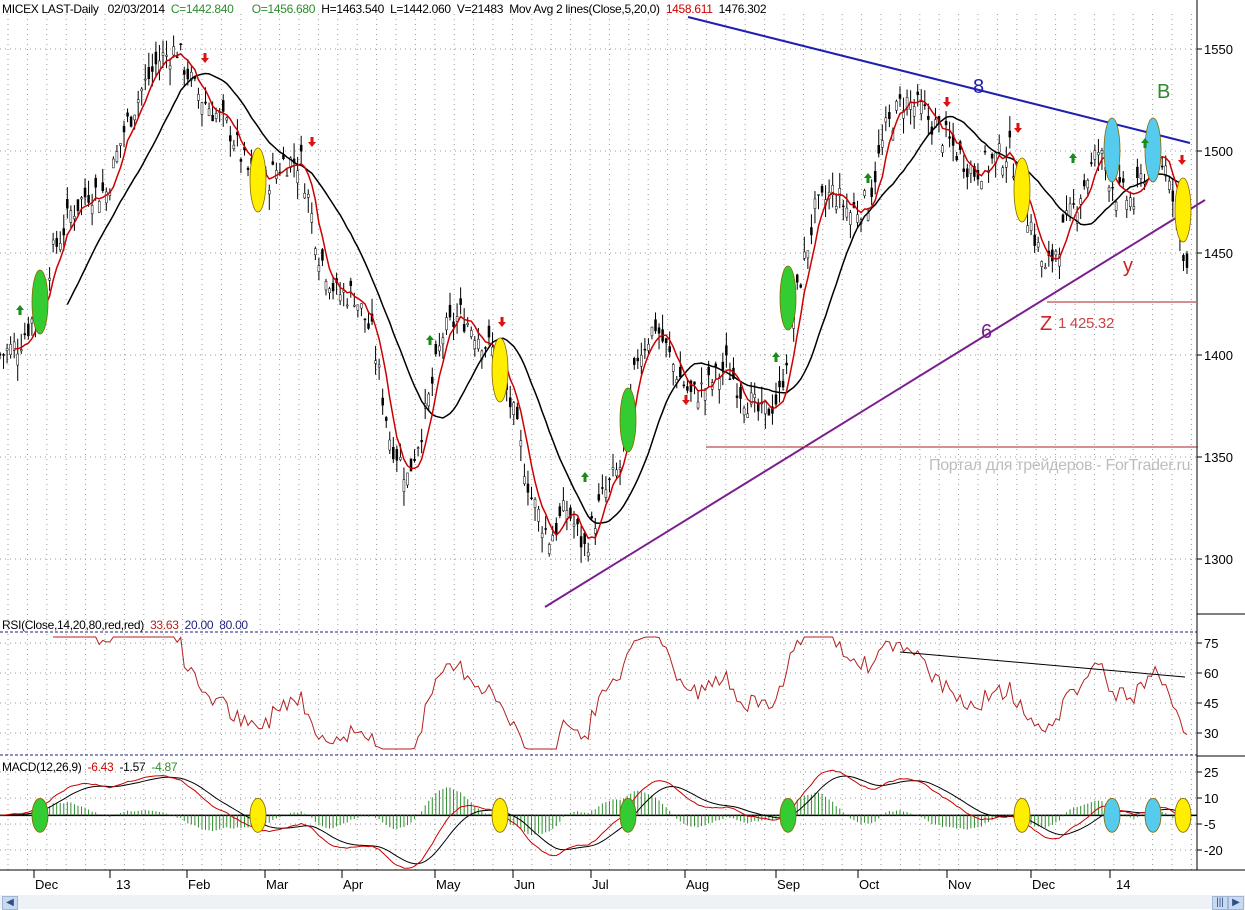 The width and height of the screenshot is (1245, 910). What do you see at coordinates (1236, 903) in the screenshot?
I see `scroll-right-button: ▶` at bounding box center [1236, 903].